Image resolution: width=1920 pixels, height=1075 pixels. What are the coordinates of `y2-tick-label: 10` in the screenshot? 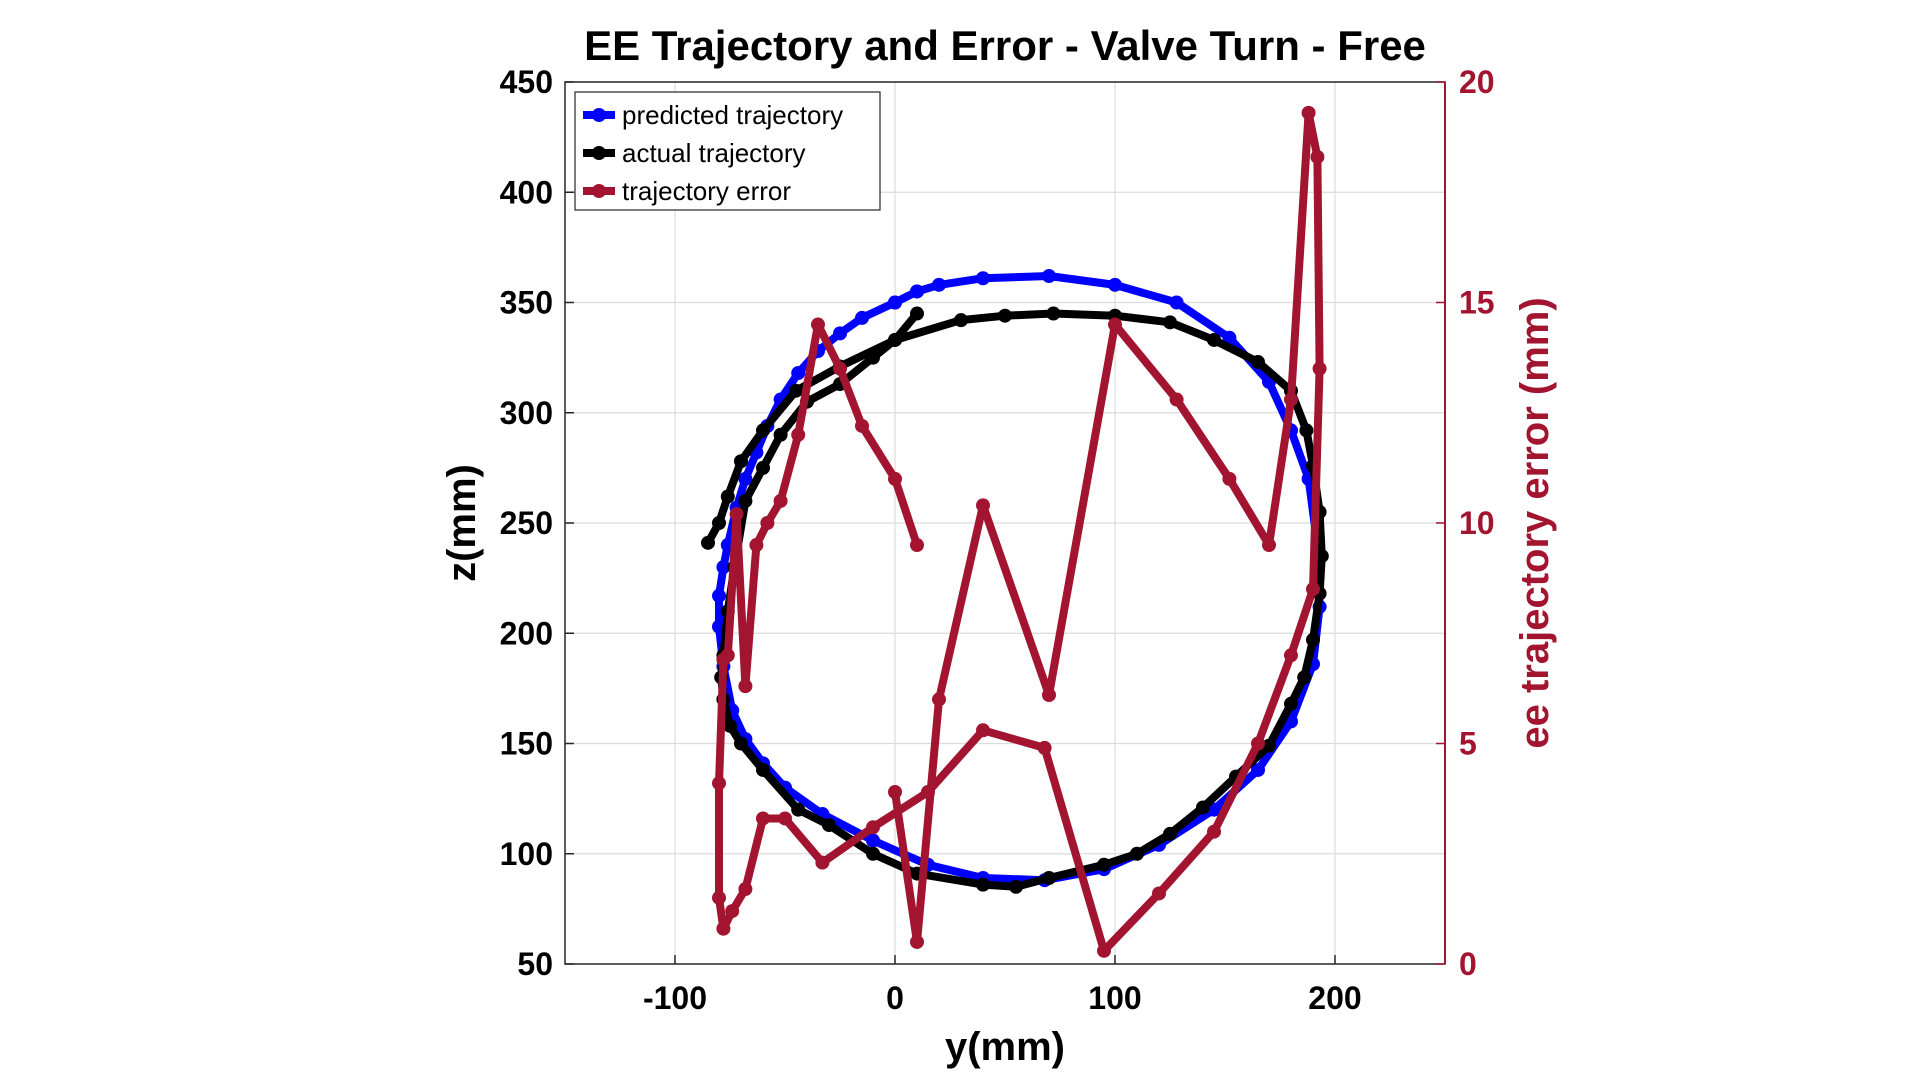 It's located at (1477, 523).